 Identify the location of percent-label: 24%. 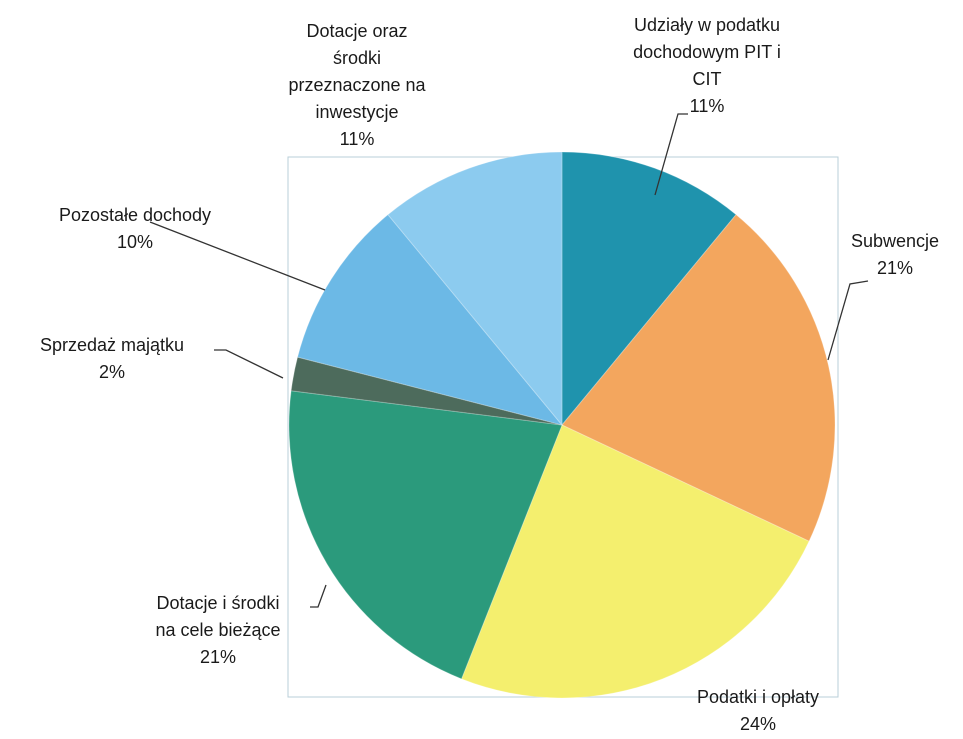
(758, 724).